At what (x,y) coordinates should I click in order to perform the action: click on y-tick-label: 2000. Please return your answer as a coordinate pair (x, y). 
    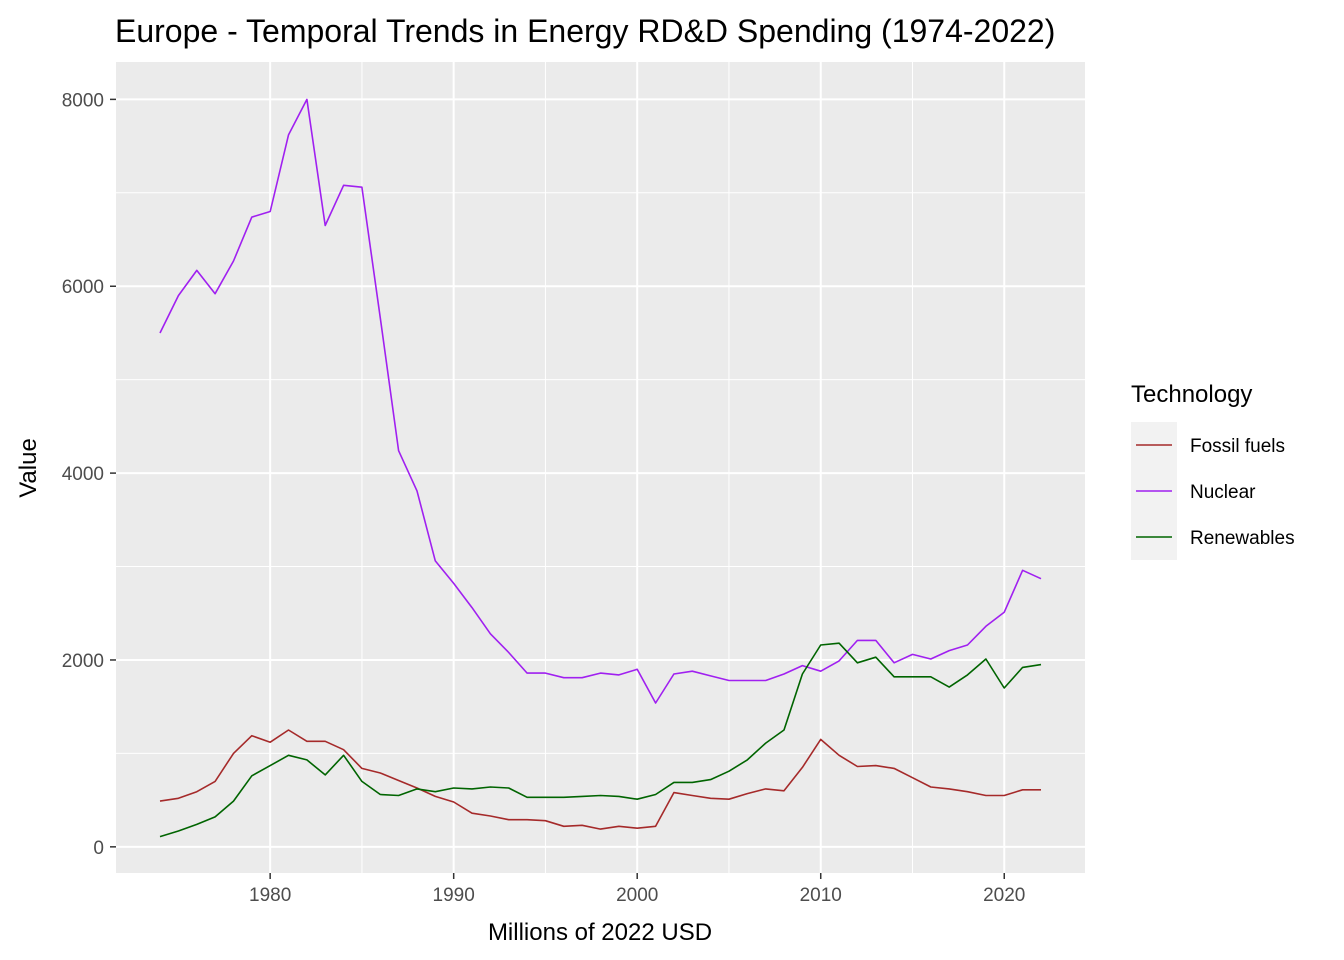
    Looking at the image, I should click on (83, 661).